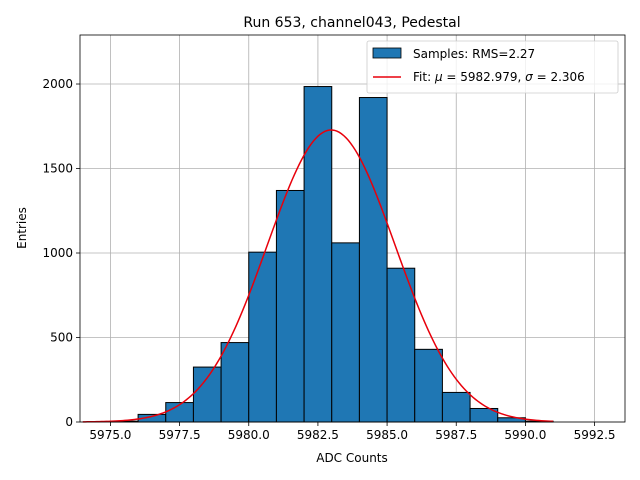 The height and width of the screenshot is (480, 640). Describe the element at coordinates (318, 435) in the screenshot. I see `x-tick-label: 5982.5` at that location.